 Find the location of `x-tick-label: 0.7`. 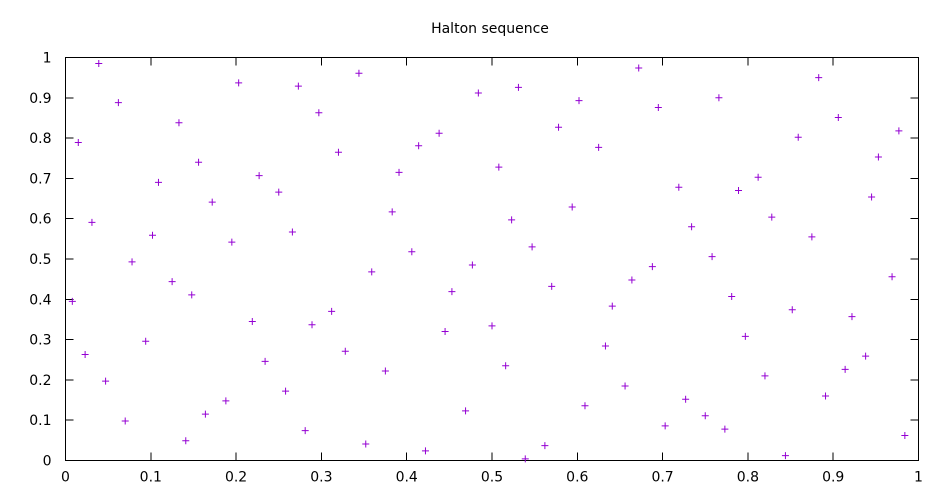

x-tick-label: 0.7 is located at coordinates (662, 478).